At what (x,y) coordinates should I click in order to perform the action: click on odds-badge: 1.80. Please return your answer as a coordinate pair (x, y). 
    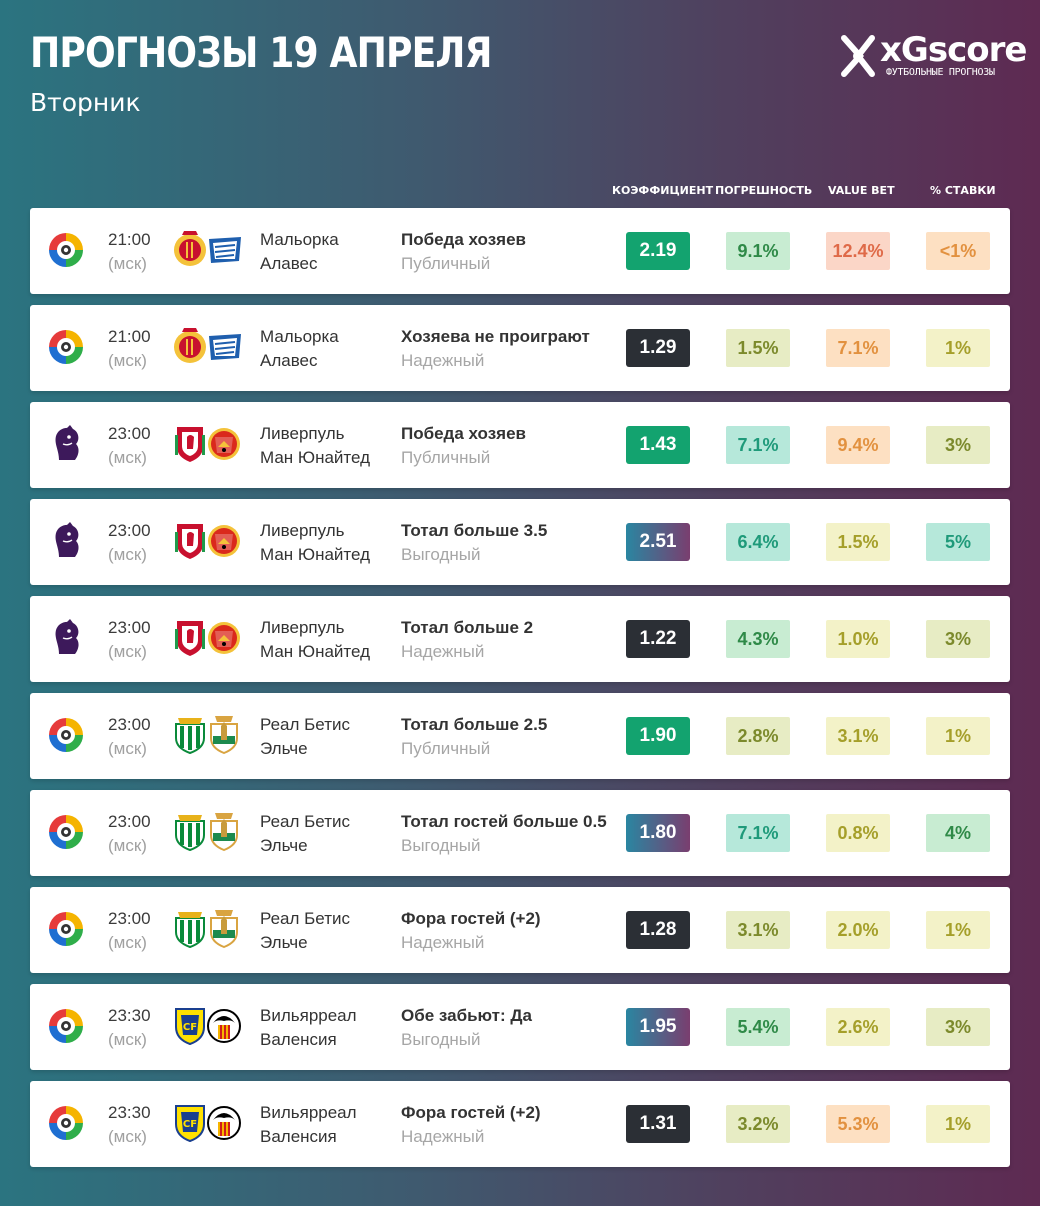
    Looking at the image, I should click on (658, 833).